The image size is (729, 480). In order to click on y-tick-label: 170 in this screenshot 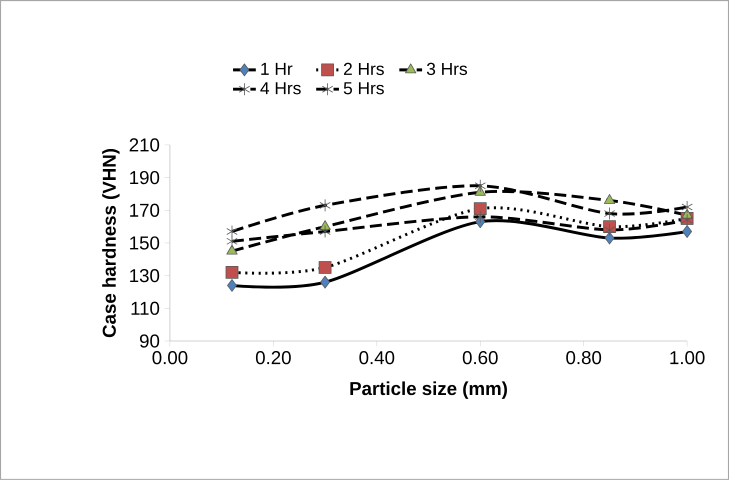, I will do `click(145, 210)`.